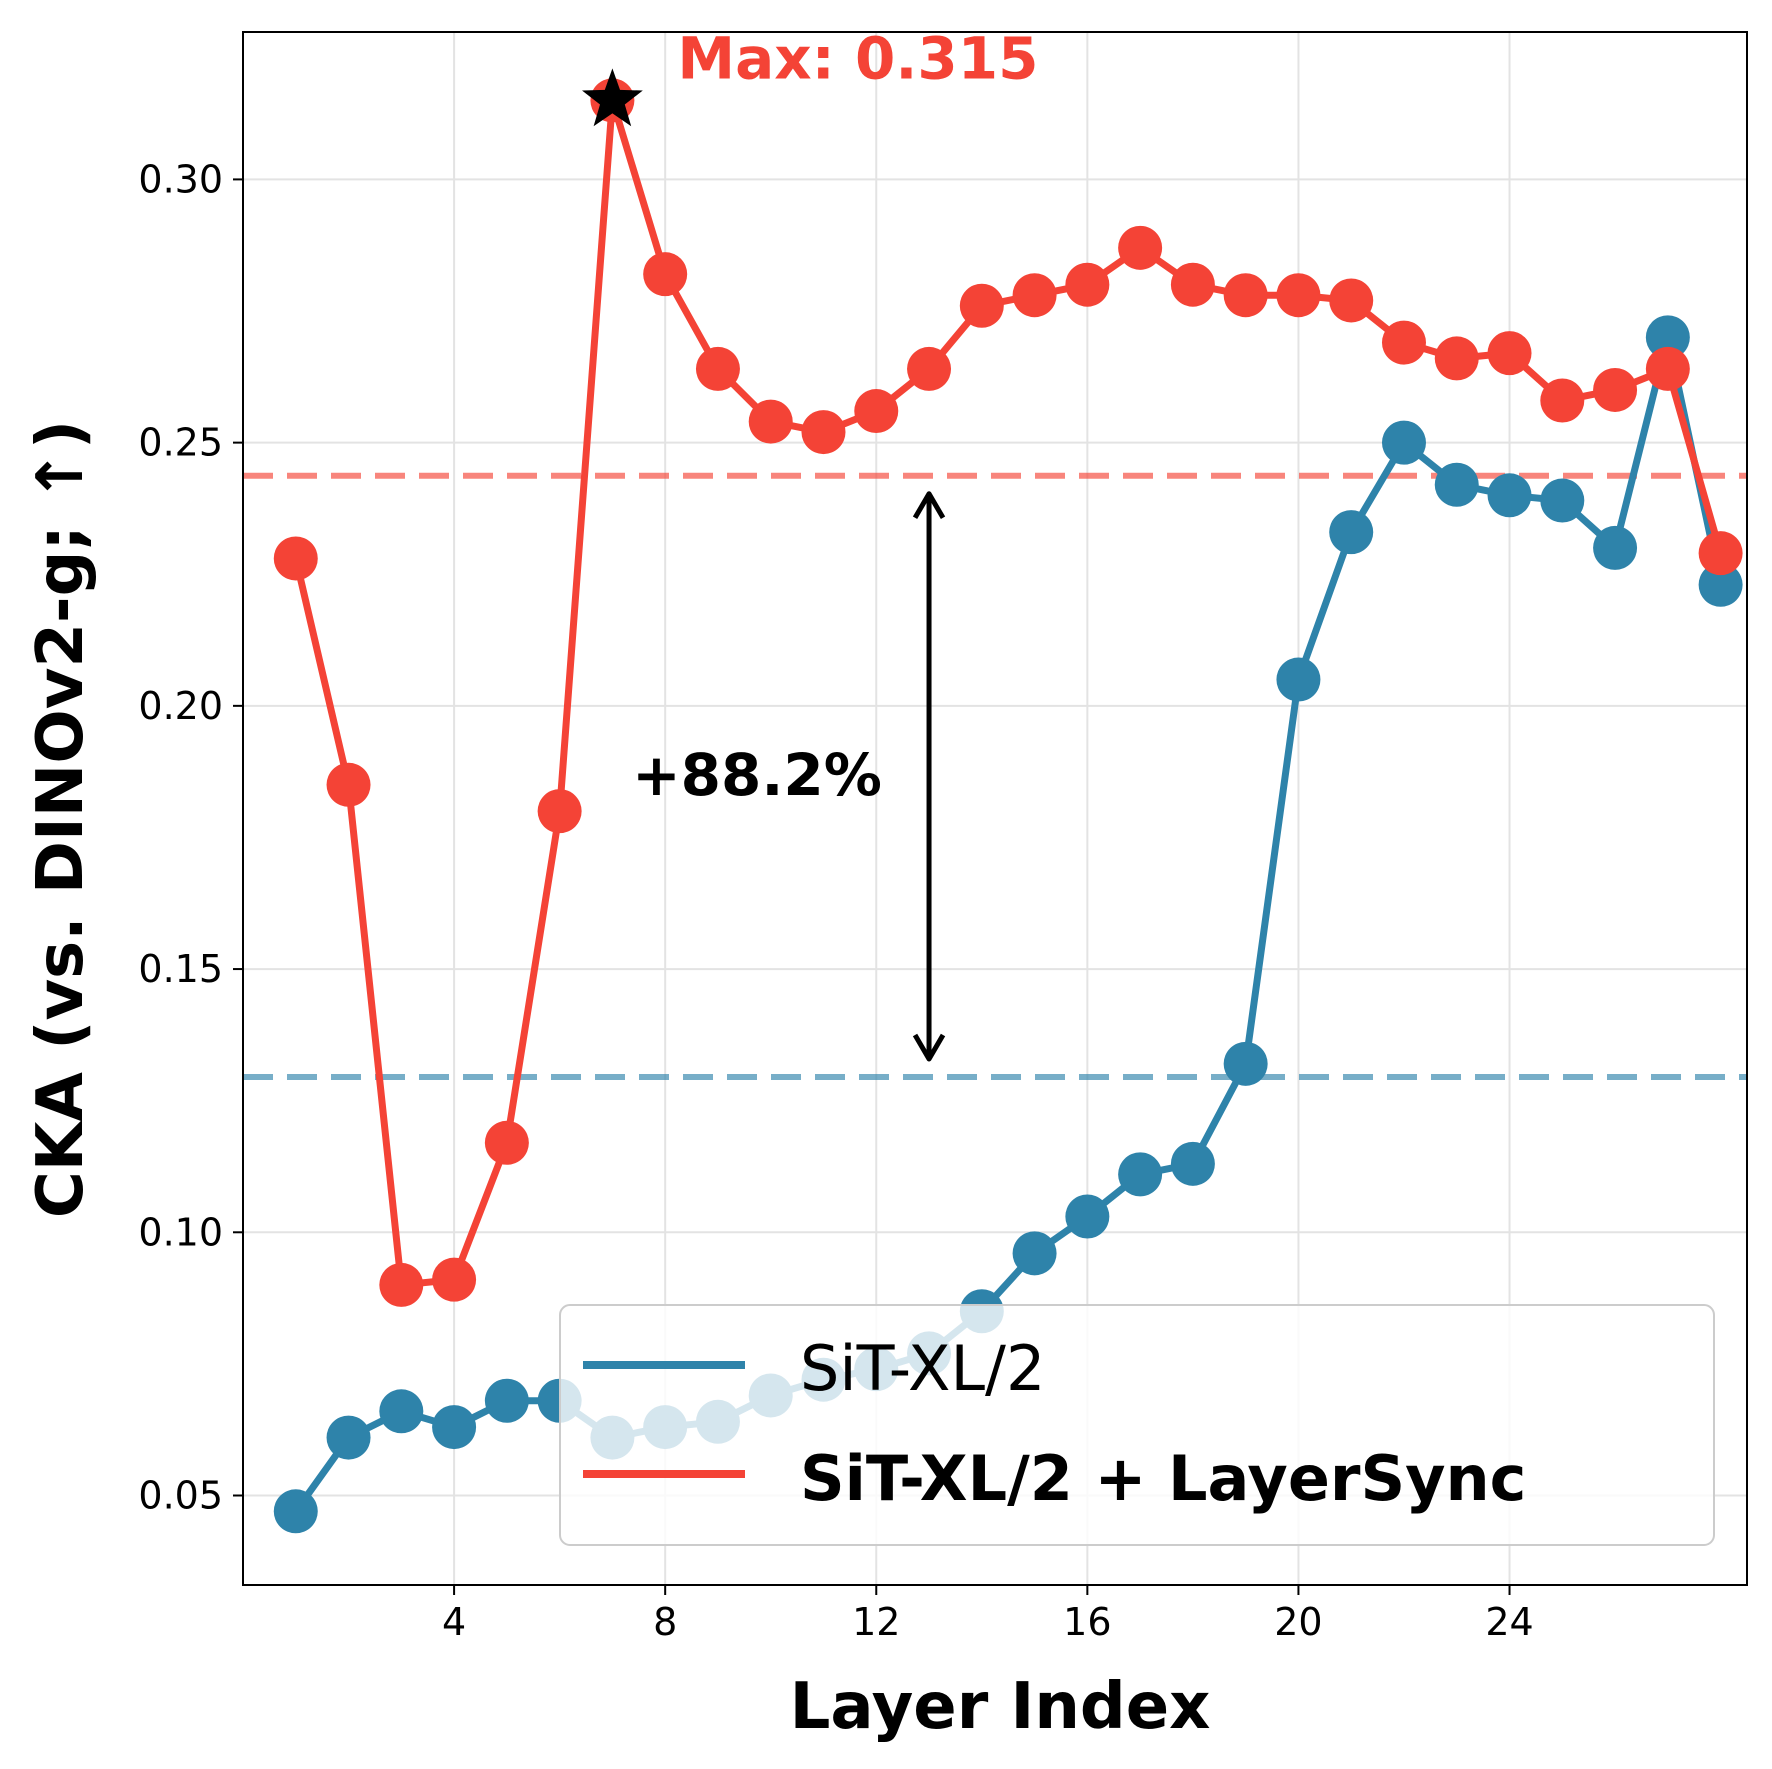  I want to click on x-tick-label: 4, so click(454, 1622).